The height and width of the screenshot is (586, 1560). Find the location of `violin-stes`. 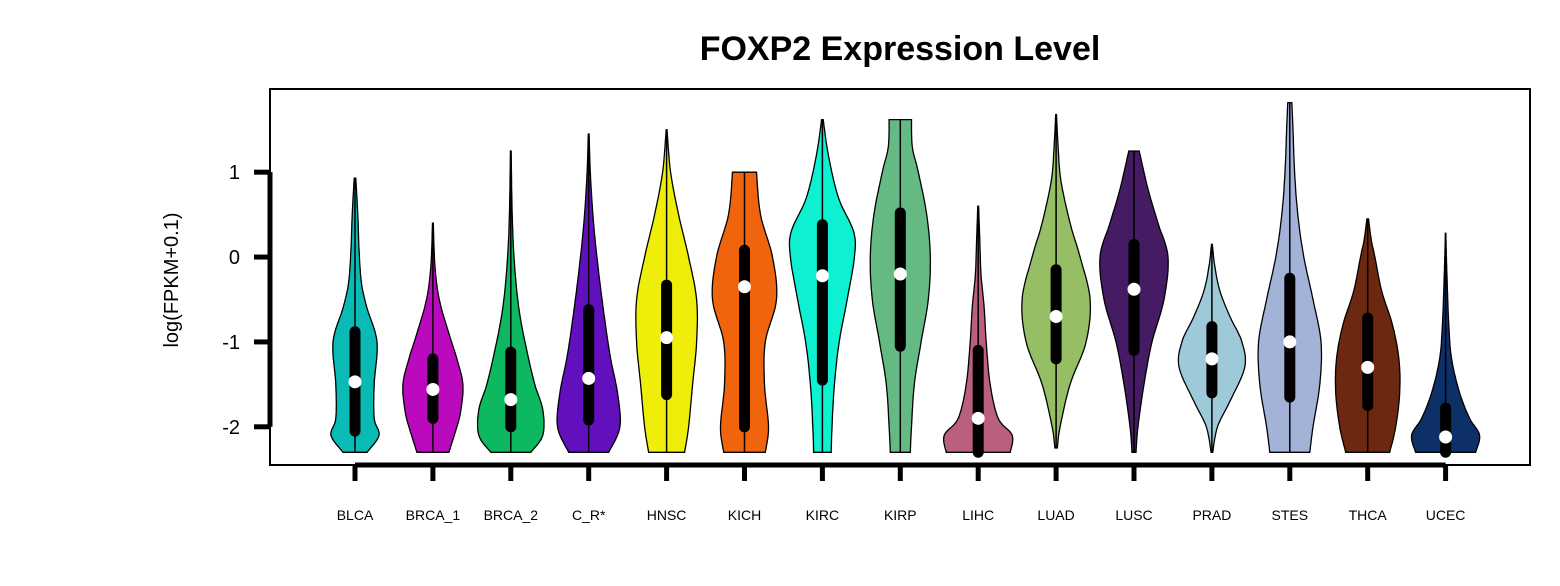

violin-stes is located at coordinates (1290, 277).